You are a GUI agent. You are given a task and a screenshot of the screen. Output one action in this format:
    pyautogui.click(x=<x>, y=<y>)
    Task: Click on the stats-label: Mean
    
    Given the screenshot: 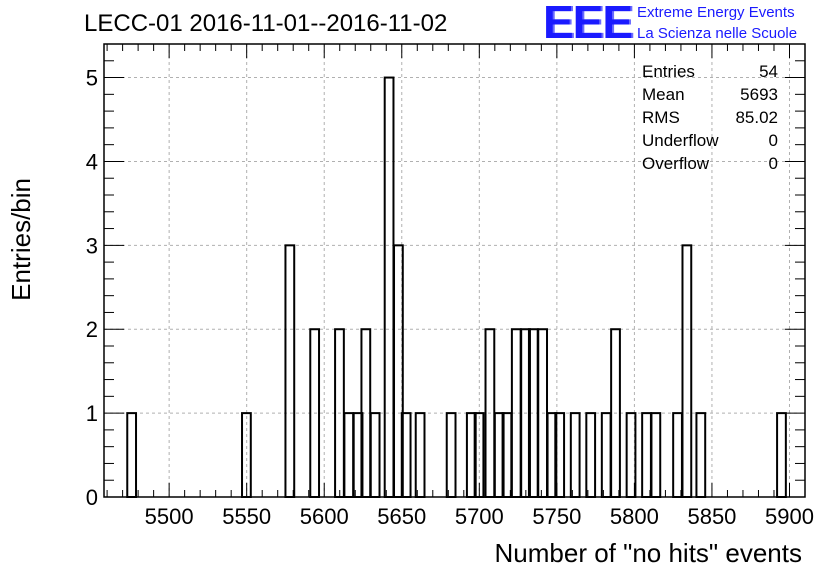 What is the action you would take?
    pyautogui.click(x=663, y=94)
    